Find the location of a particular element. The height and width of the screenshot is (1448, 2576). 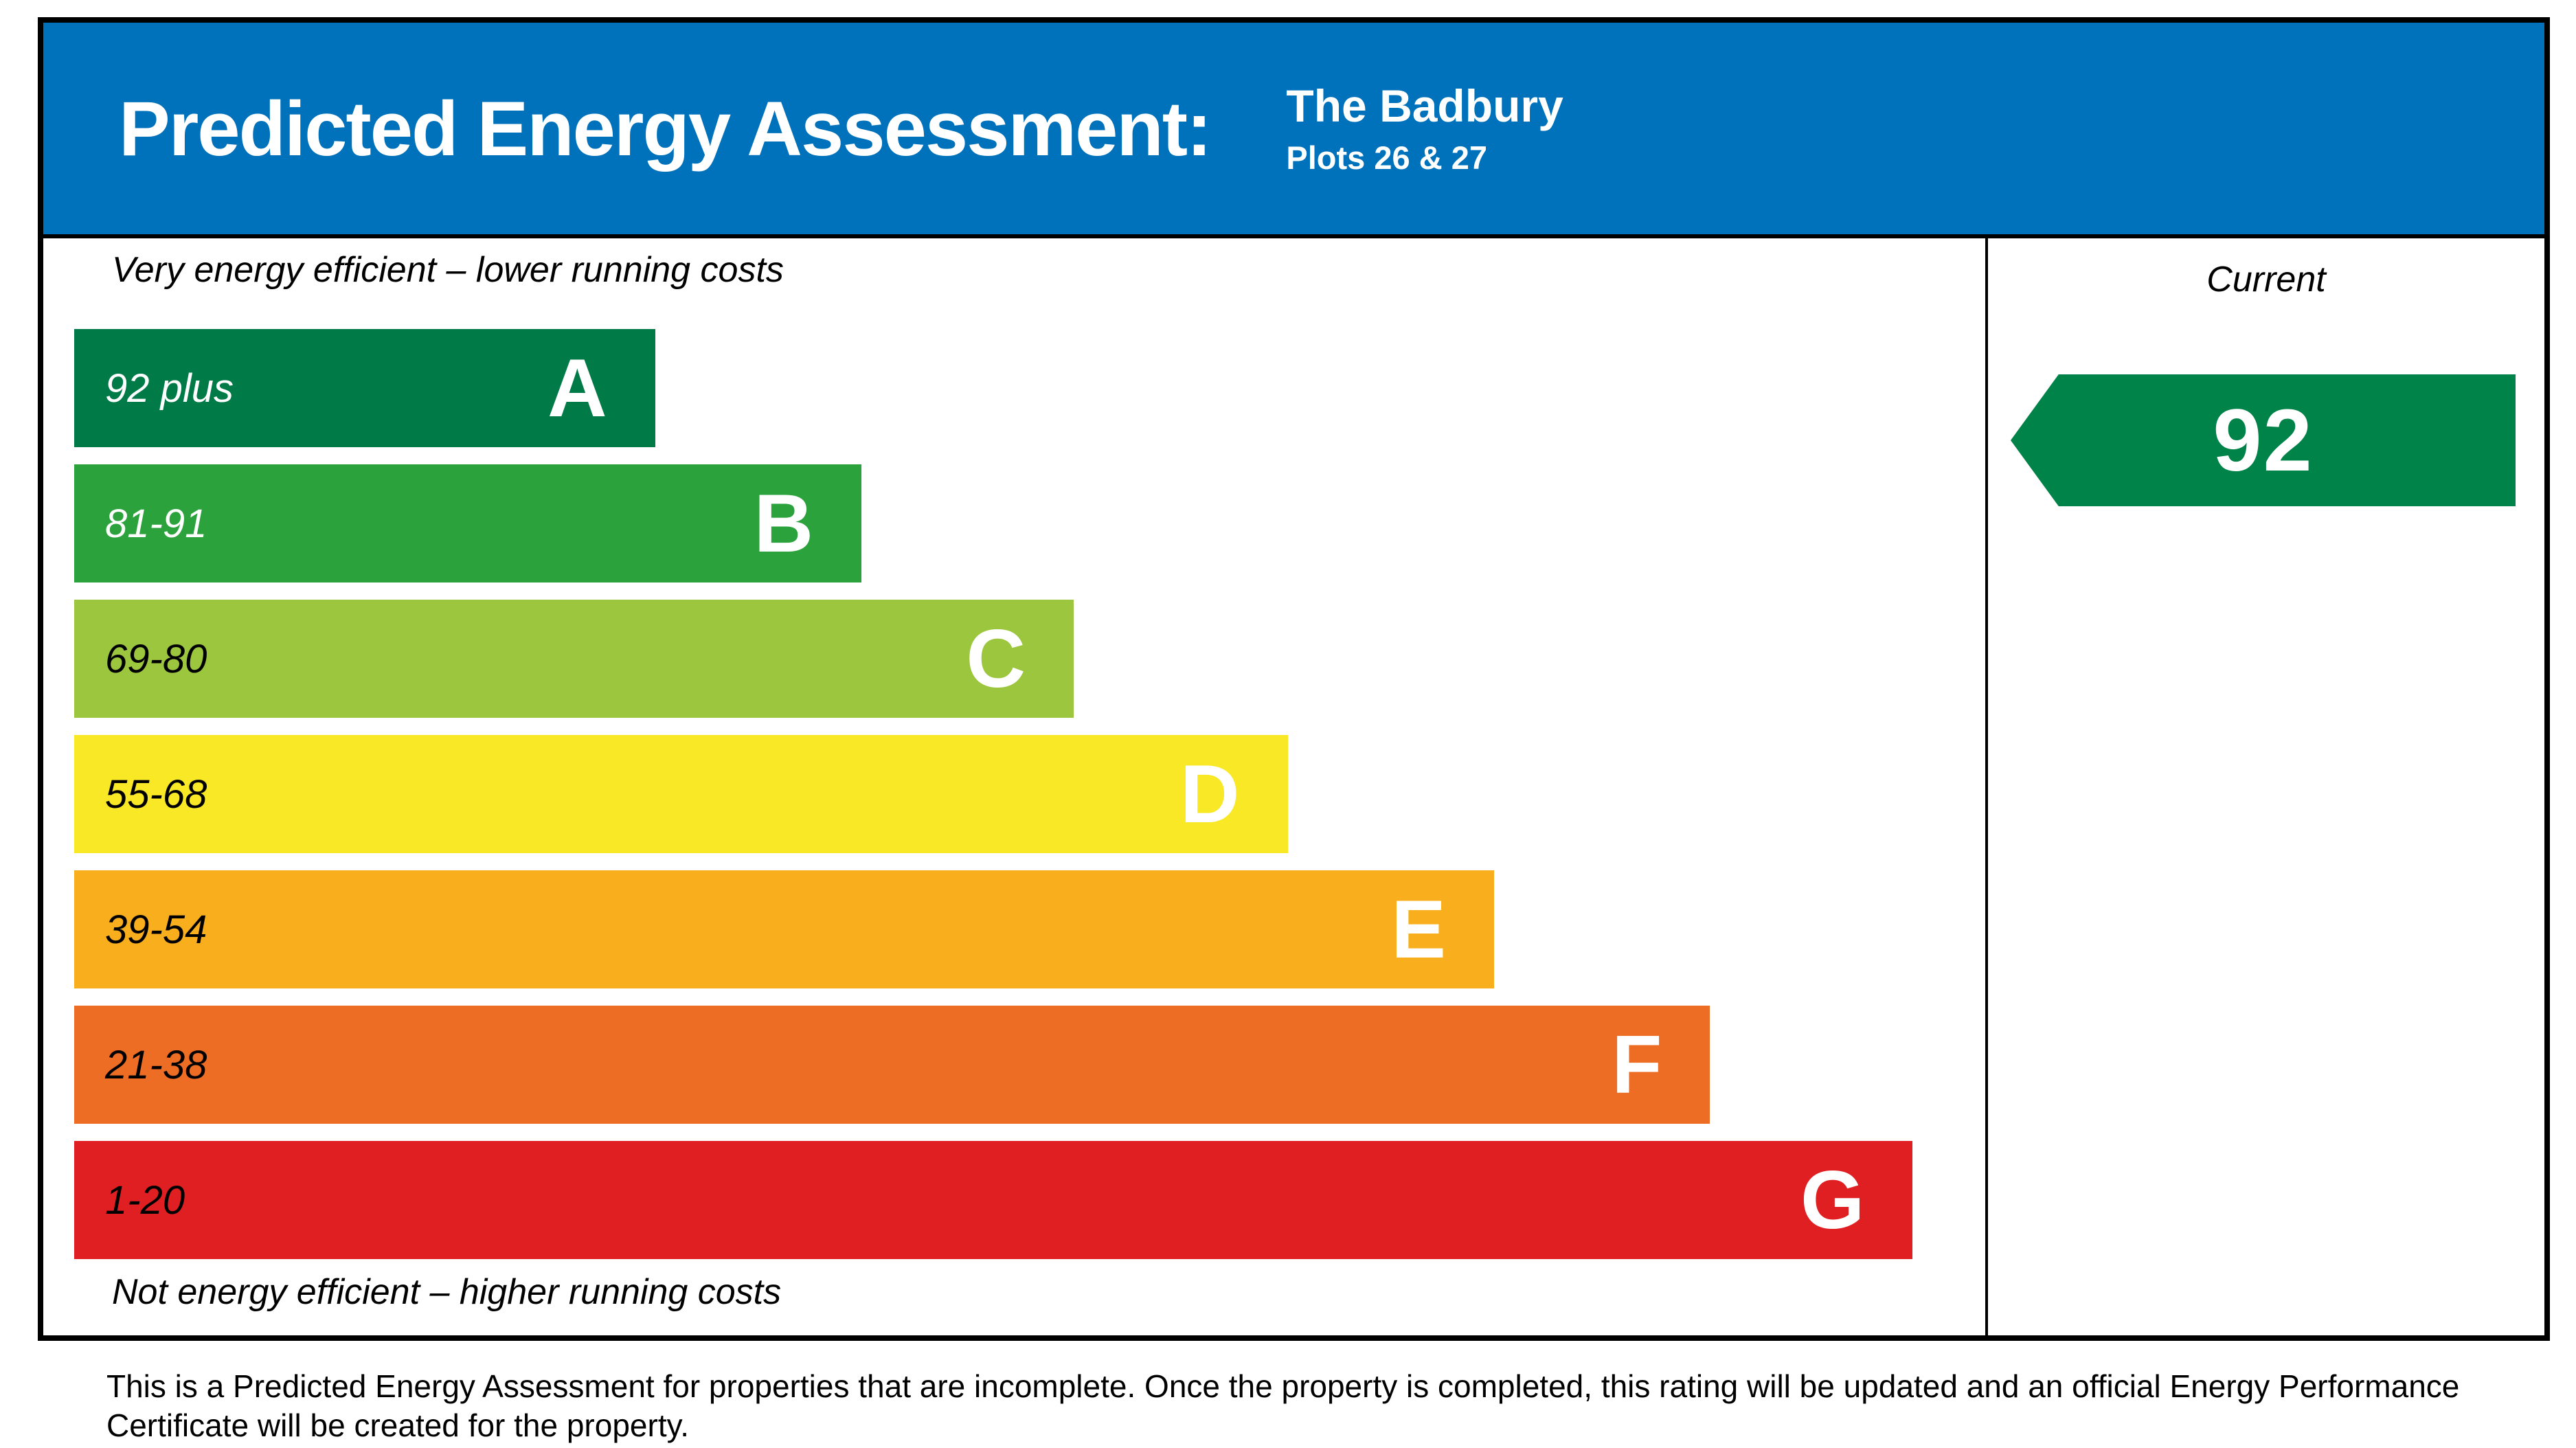

band-letter: F is located at coordinates (1637, 1065).